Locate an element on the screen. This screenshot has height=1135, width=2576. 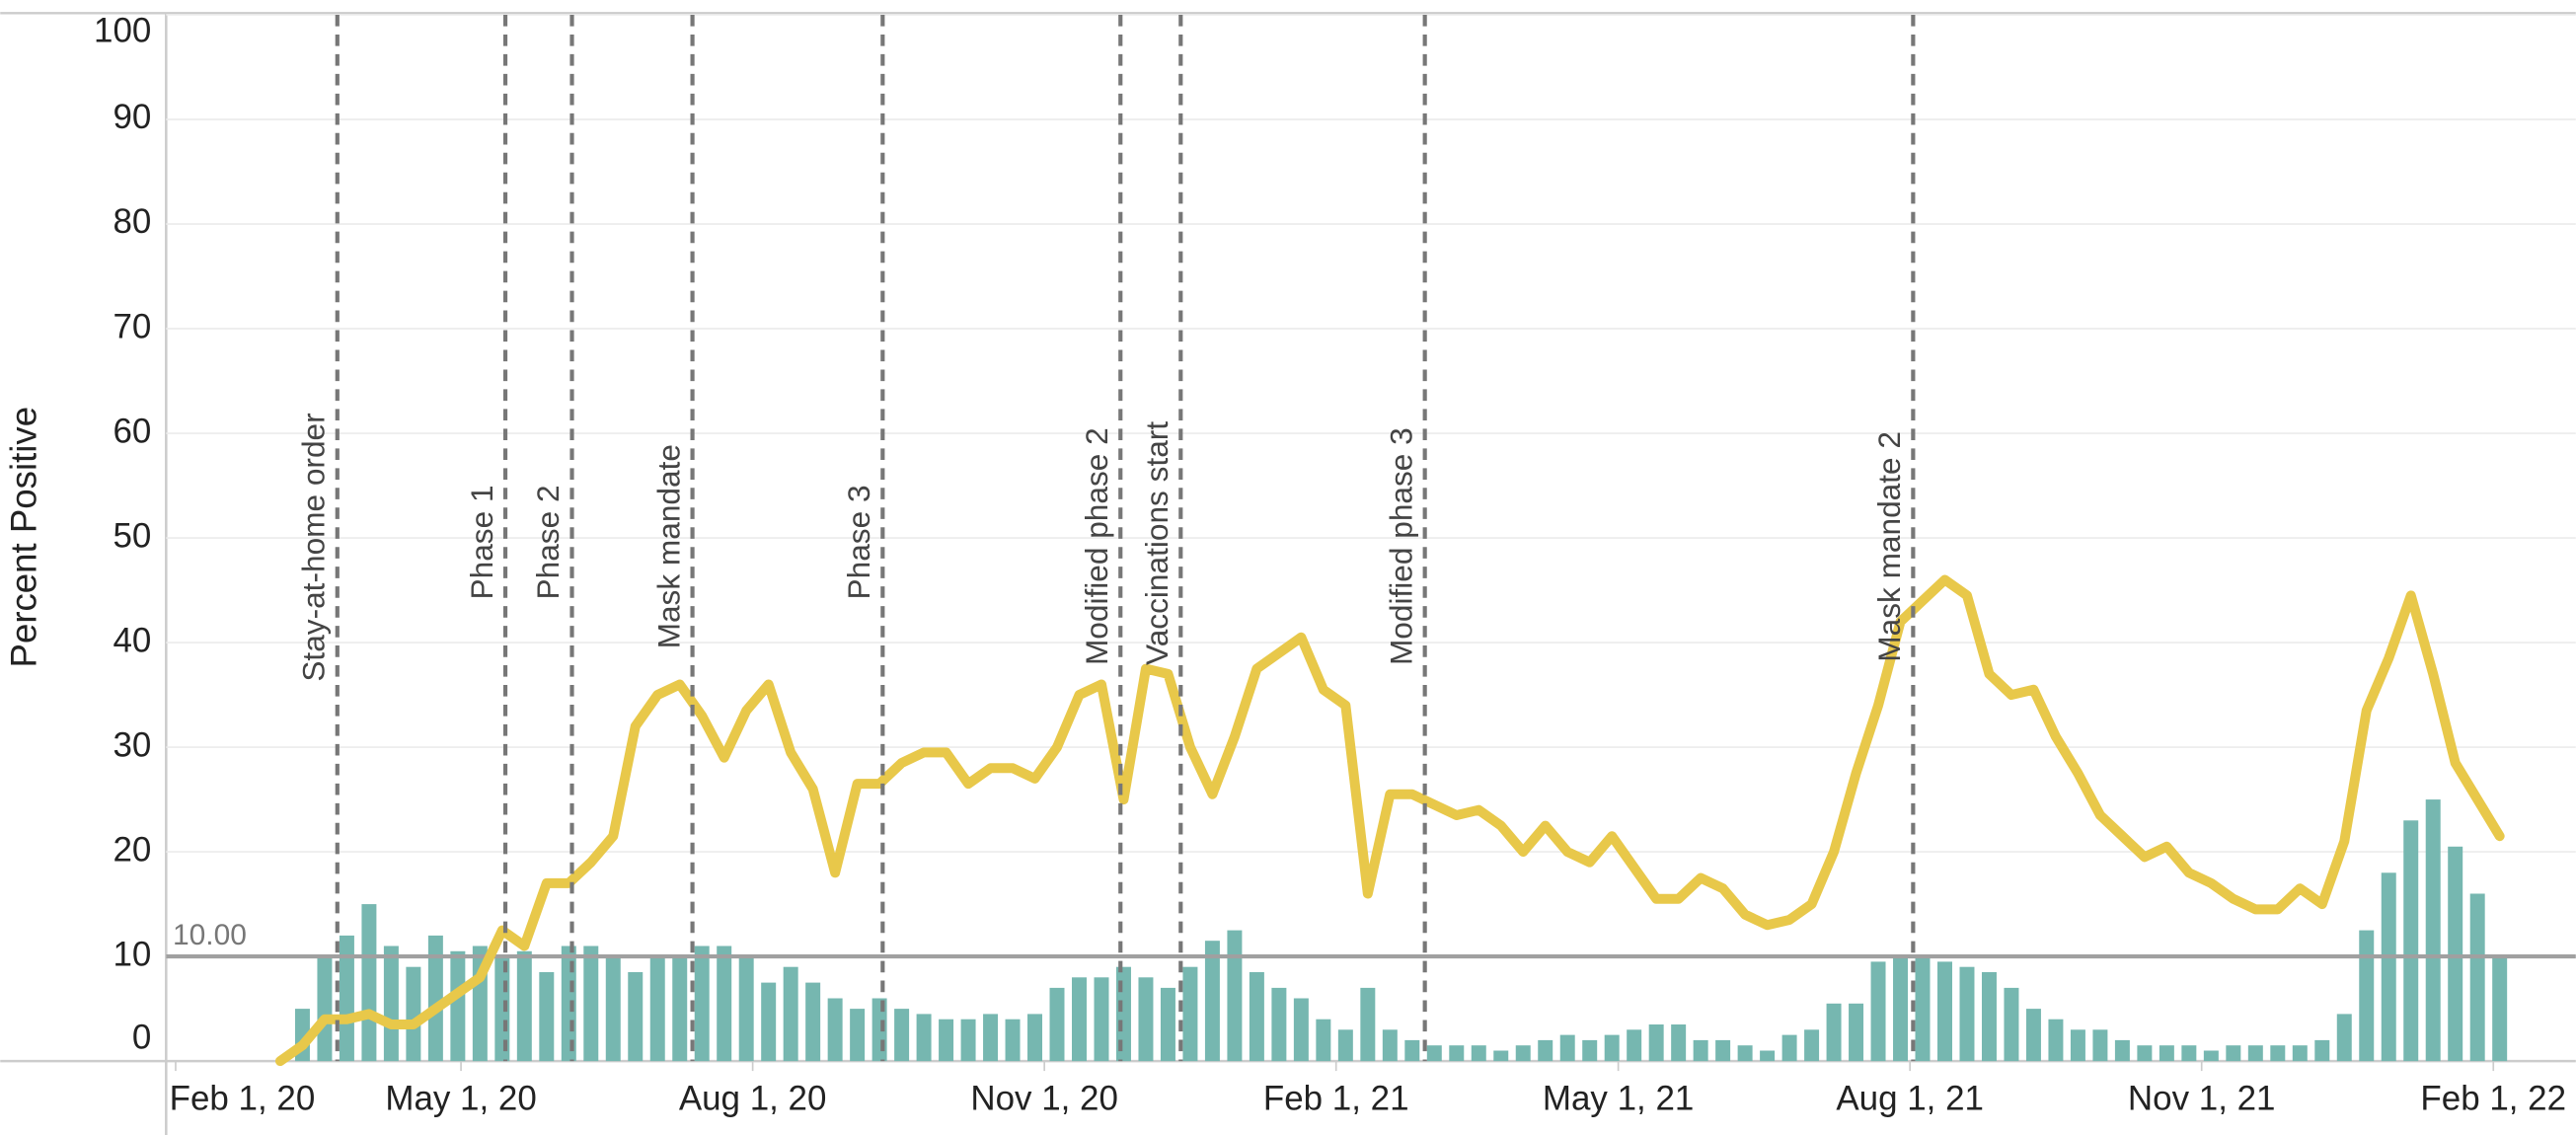
y-tick-label: 10 is located at coordinates (132, 954).